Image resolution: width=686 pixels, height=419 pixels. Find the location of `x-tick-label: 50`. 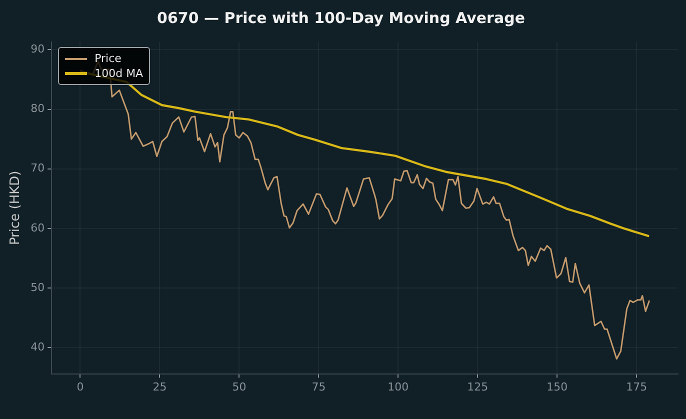

x-tick-label: 50 is located at coordinates (239, 387).